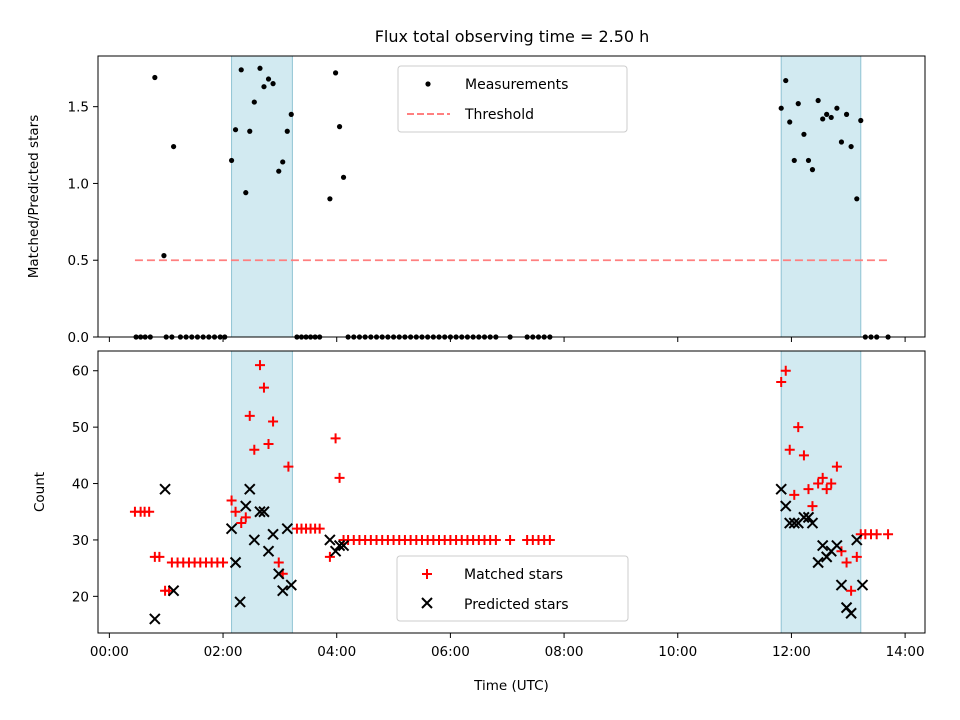 Image resolution: width=960 pixels, height=720 pixels. Describe the element at coordinates (223, 652) in the screenshot. I see `x-tick-label: 02:00` at that location.